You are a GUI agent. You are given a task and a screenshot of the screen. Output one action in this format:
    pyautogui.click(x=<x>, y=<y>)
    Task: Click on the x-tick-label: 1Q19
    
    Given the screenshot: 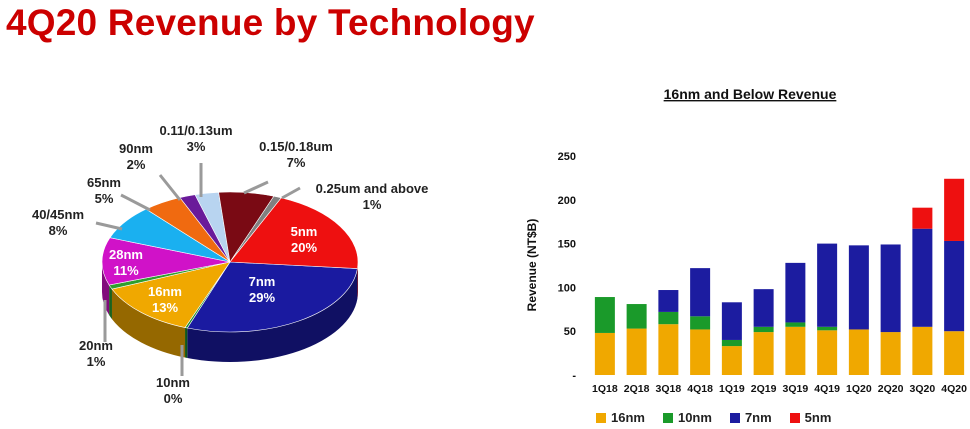 What is the action you would take?
    pyautogui.click(x=732, y=389)
    